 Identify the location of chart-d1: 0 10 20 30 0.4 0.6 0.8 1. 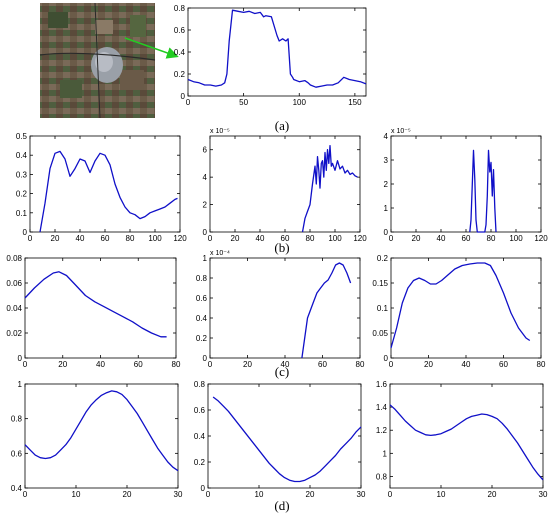
(97, 439).